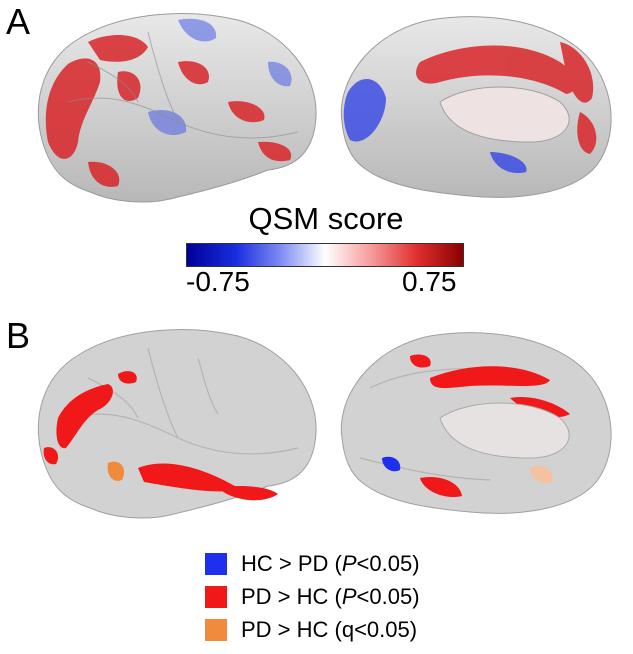 Image resolution: width=633 pixels, height=654 pixels. What do you see at coordinates (429, 281) in the screenshot?
I see `colorbar-max-label: 0.75` at bounding box center [429, 281].